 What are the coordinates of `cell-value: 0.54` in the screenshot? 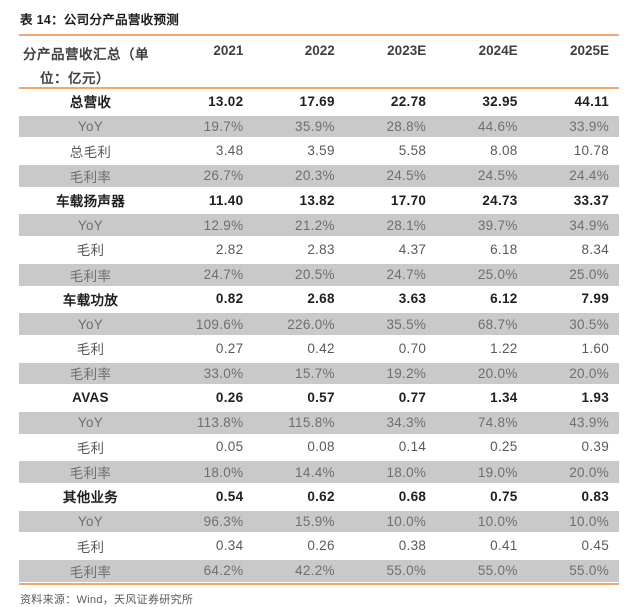 It's located at (229, 496).